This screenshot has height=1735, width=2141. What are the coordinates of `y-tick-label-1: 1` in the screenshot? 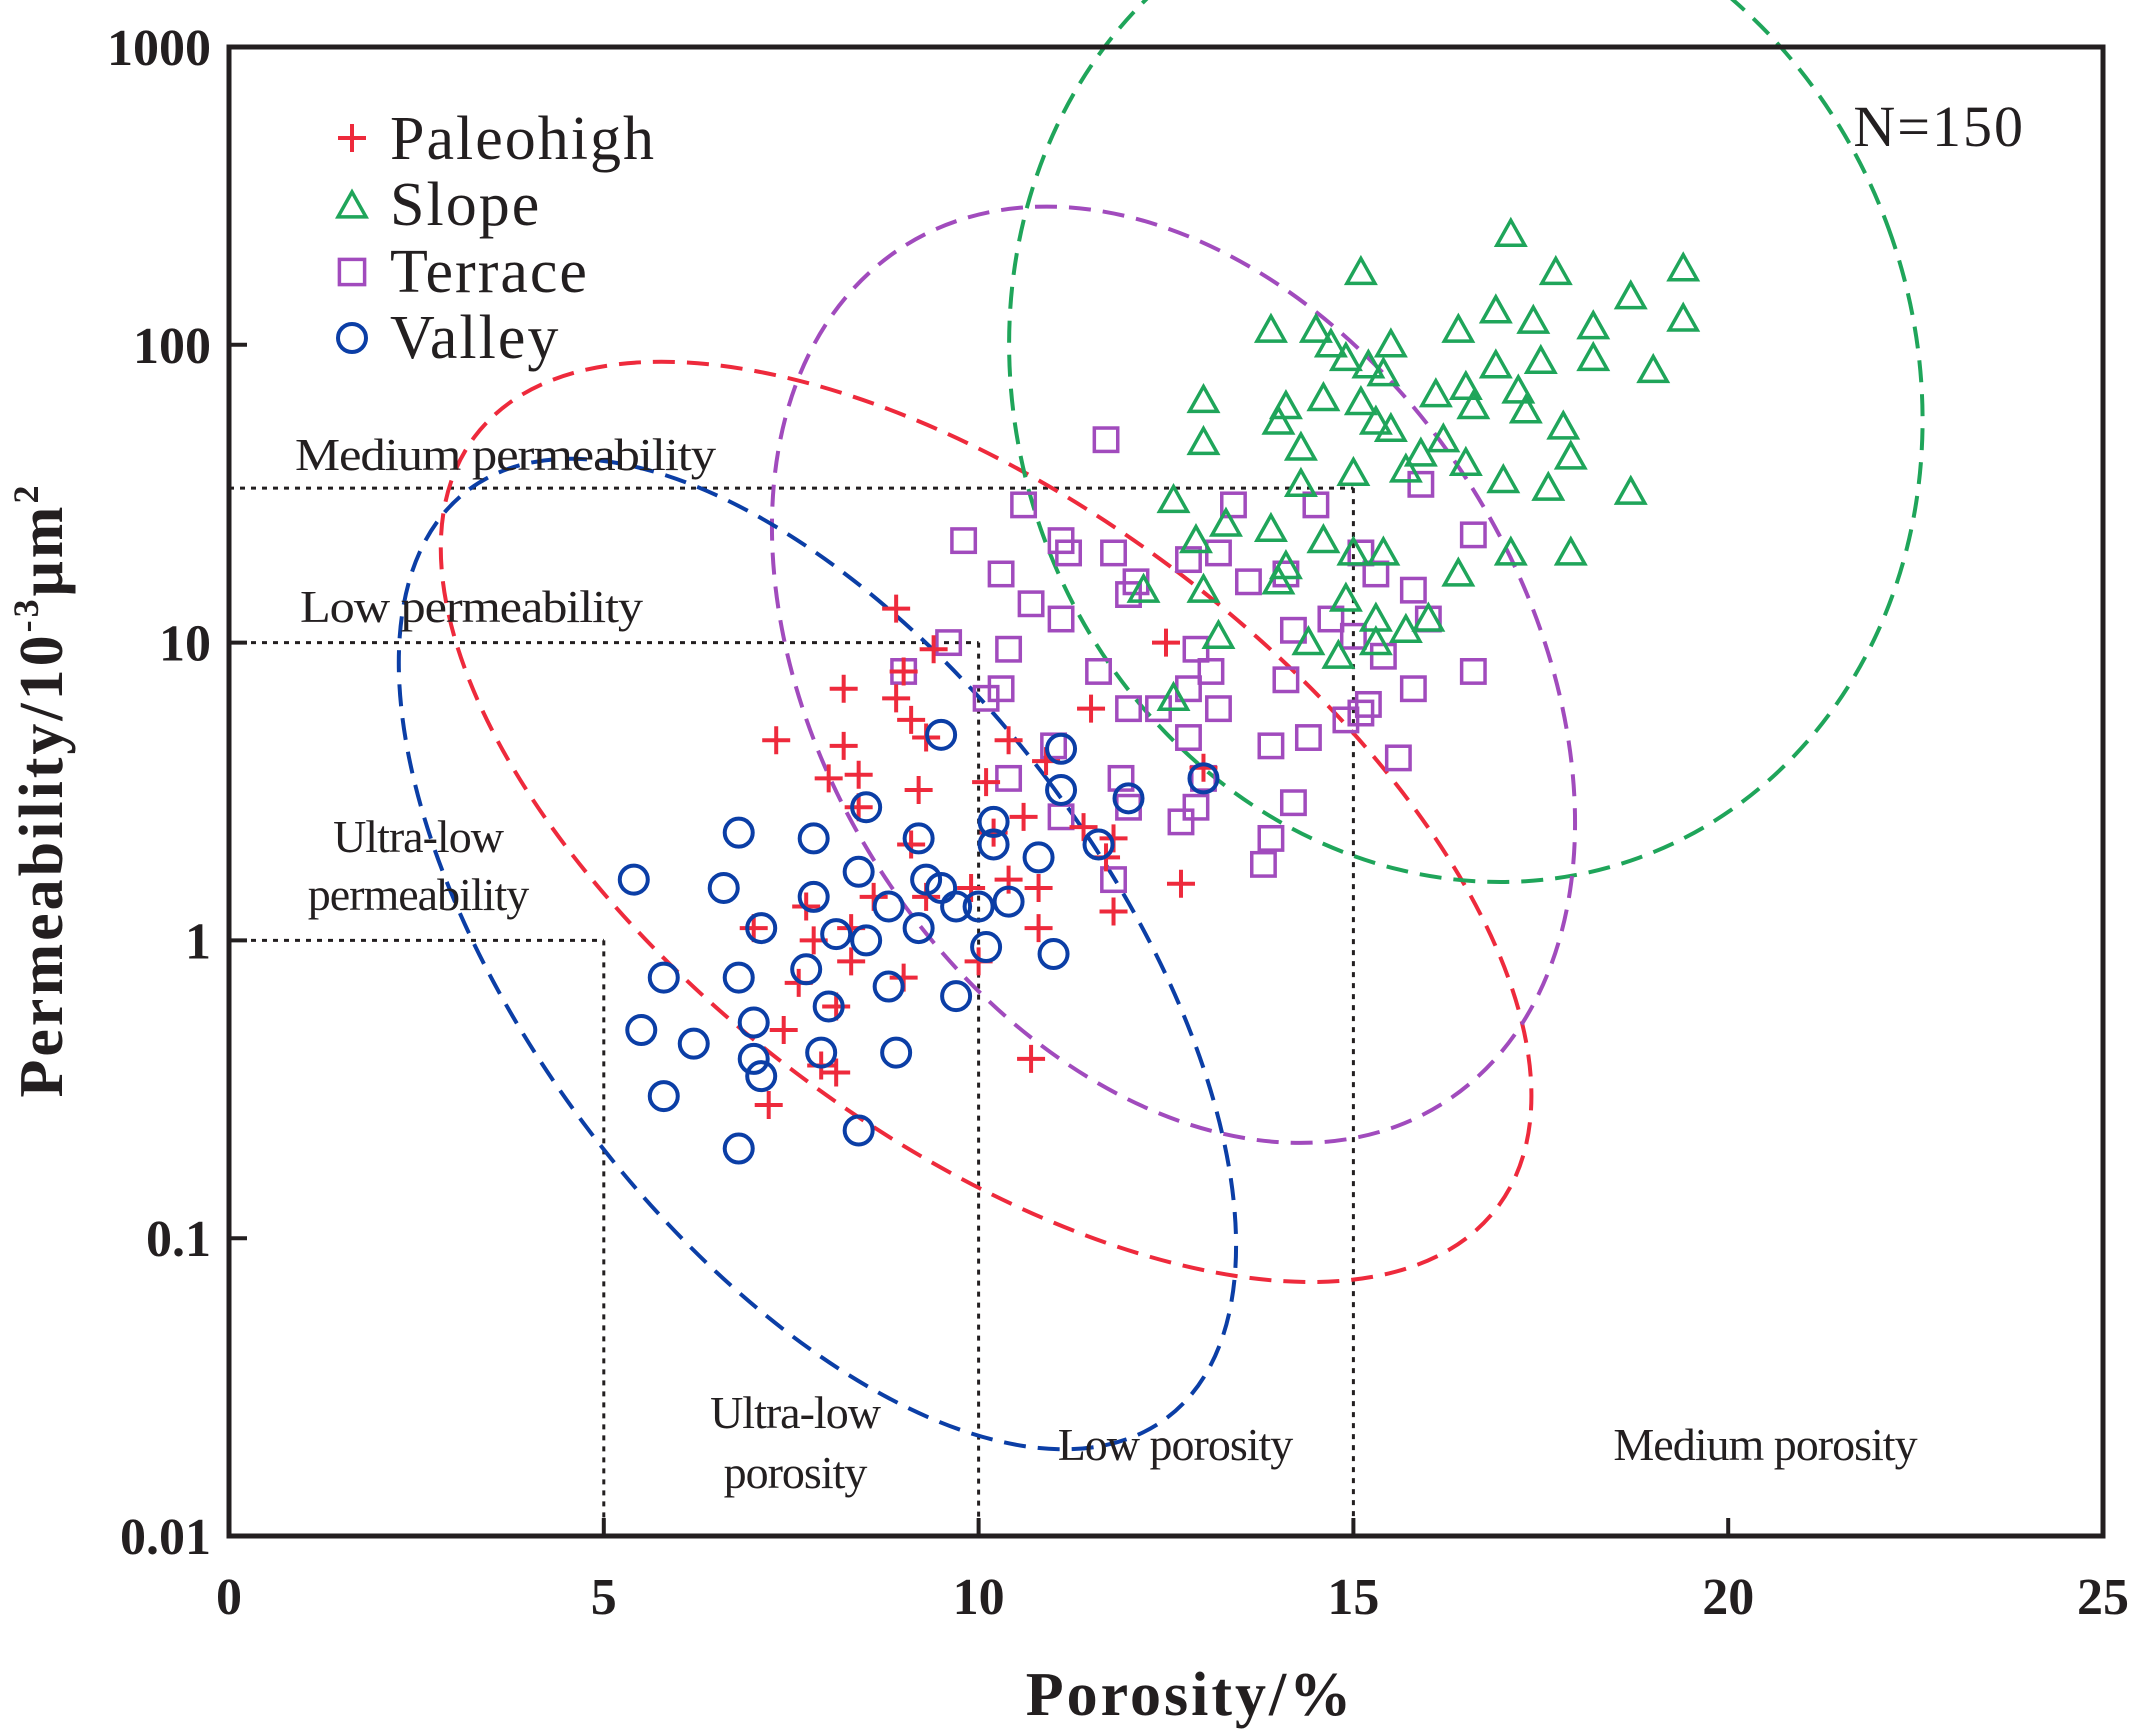 It's located at (198, 941).